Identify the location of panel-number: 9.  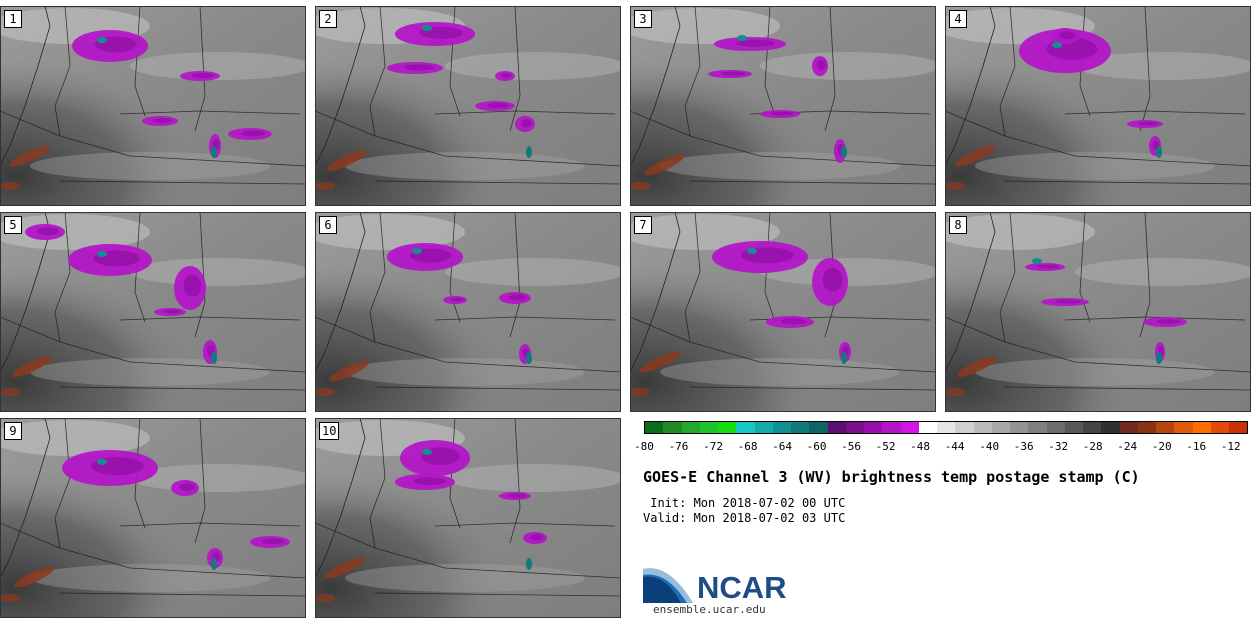
(13, 431).